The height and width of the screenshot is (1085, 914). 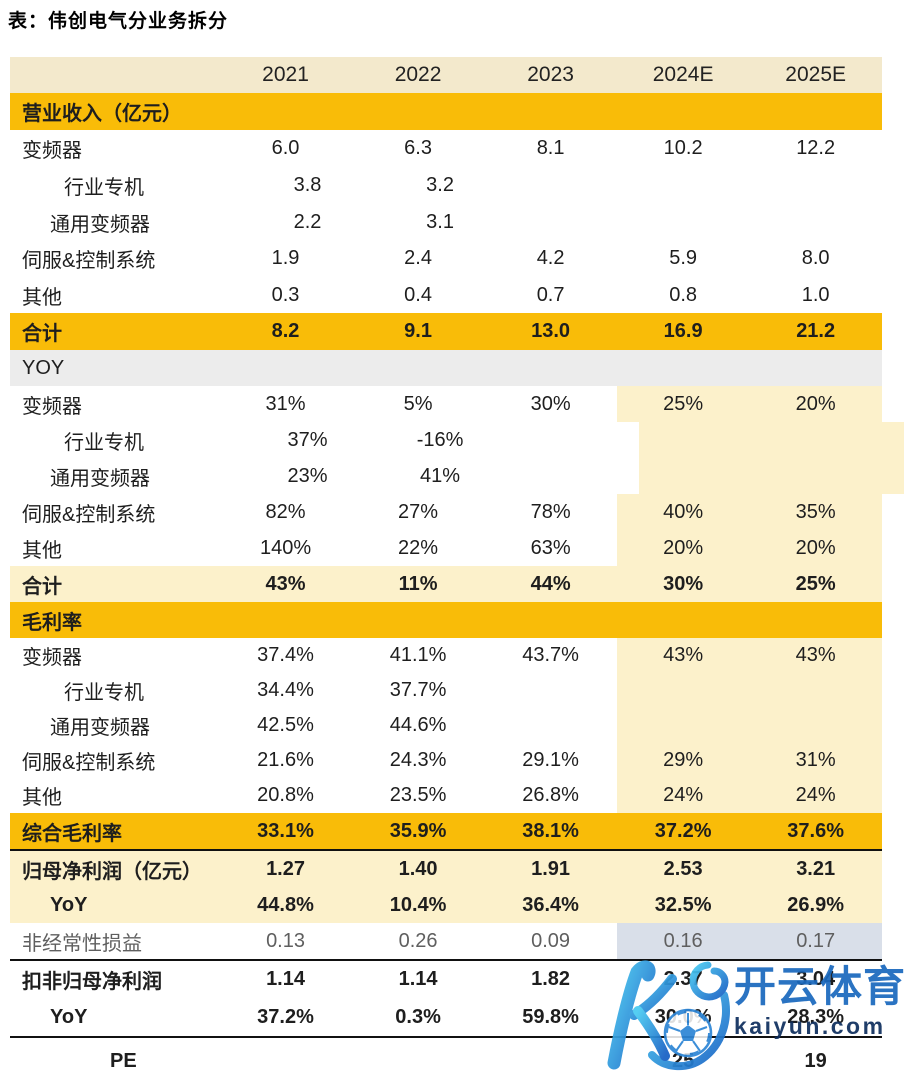 What do you see at coordinates (816, 1016) in the screenshot?
I see `cell: 28.3%` at bounding box center [816, 1016].